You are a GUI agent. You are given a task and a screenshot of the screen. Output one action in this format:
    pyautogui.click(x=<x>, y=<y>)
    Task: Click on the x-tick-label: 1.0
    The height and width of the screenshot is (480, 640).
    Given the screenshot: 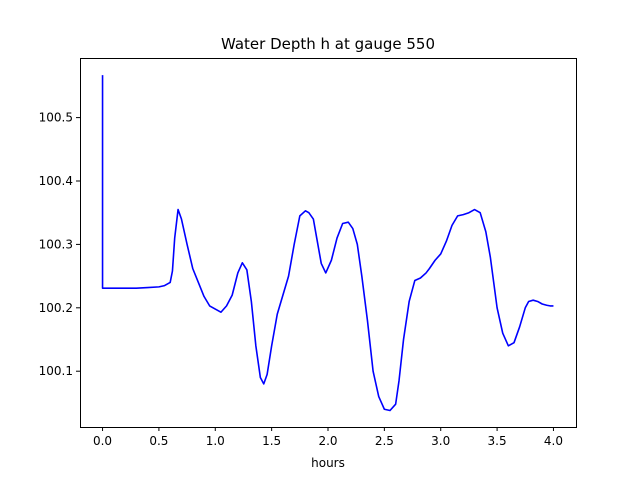 What is the action you would take?
    pyautogui.click(x=215, y=441)
    